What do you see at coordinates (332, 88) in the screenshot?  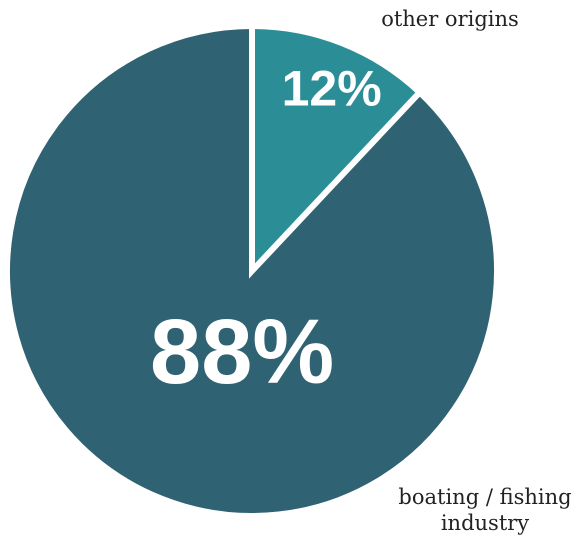 I see `value-label: 12%` at bounding box center [332, 88].